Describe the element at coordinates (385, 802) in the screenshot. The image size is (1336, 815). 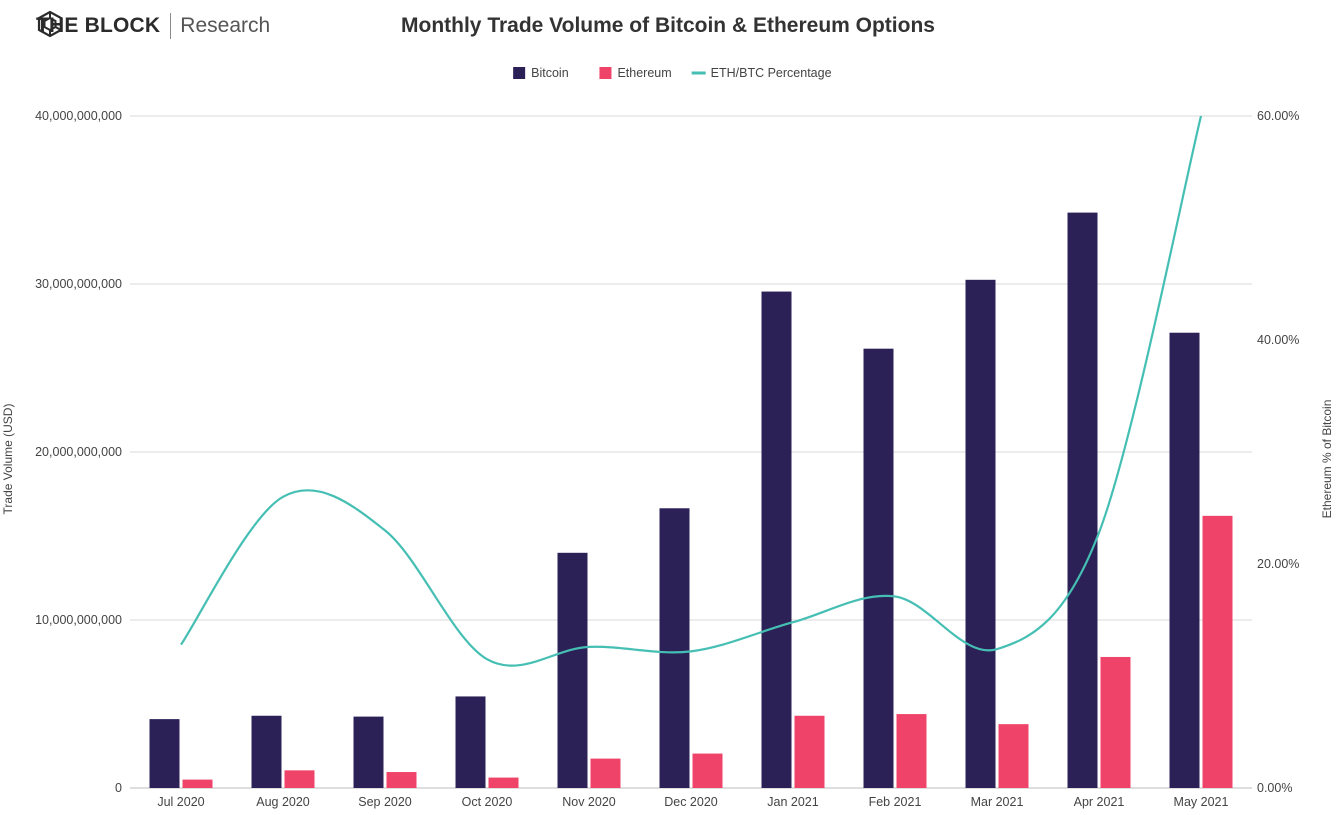
I see `x-tick-label: Sep 2020` at that location.